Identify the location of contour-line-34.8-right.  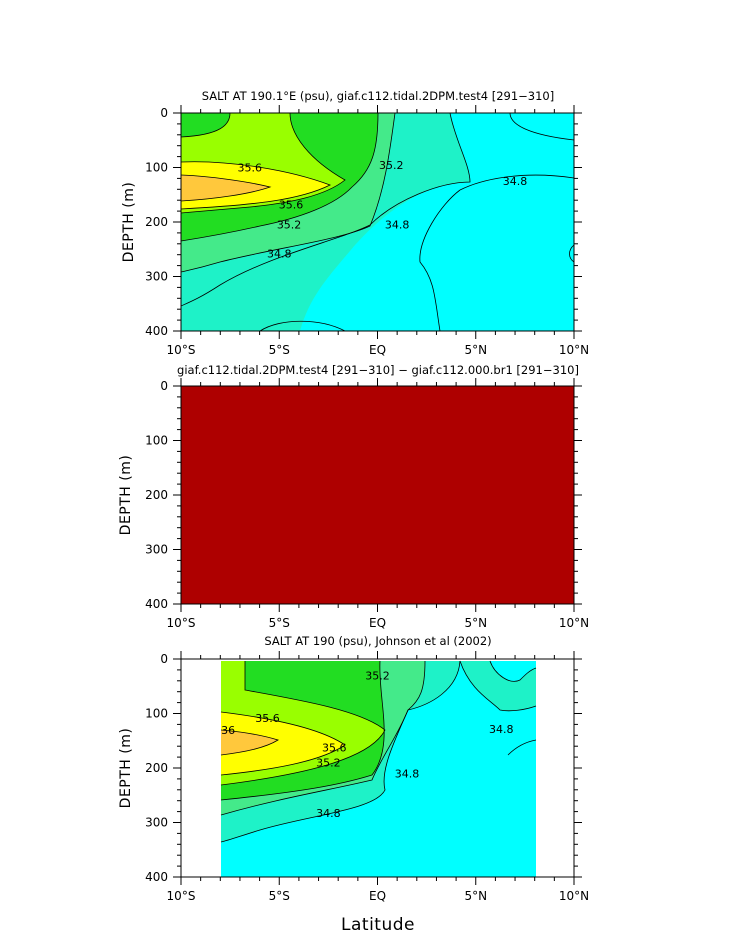
(542, 126).